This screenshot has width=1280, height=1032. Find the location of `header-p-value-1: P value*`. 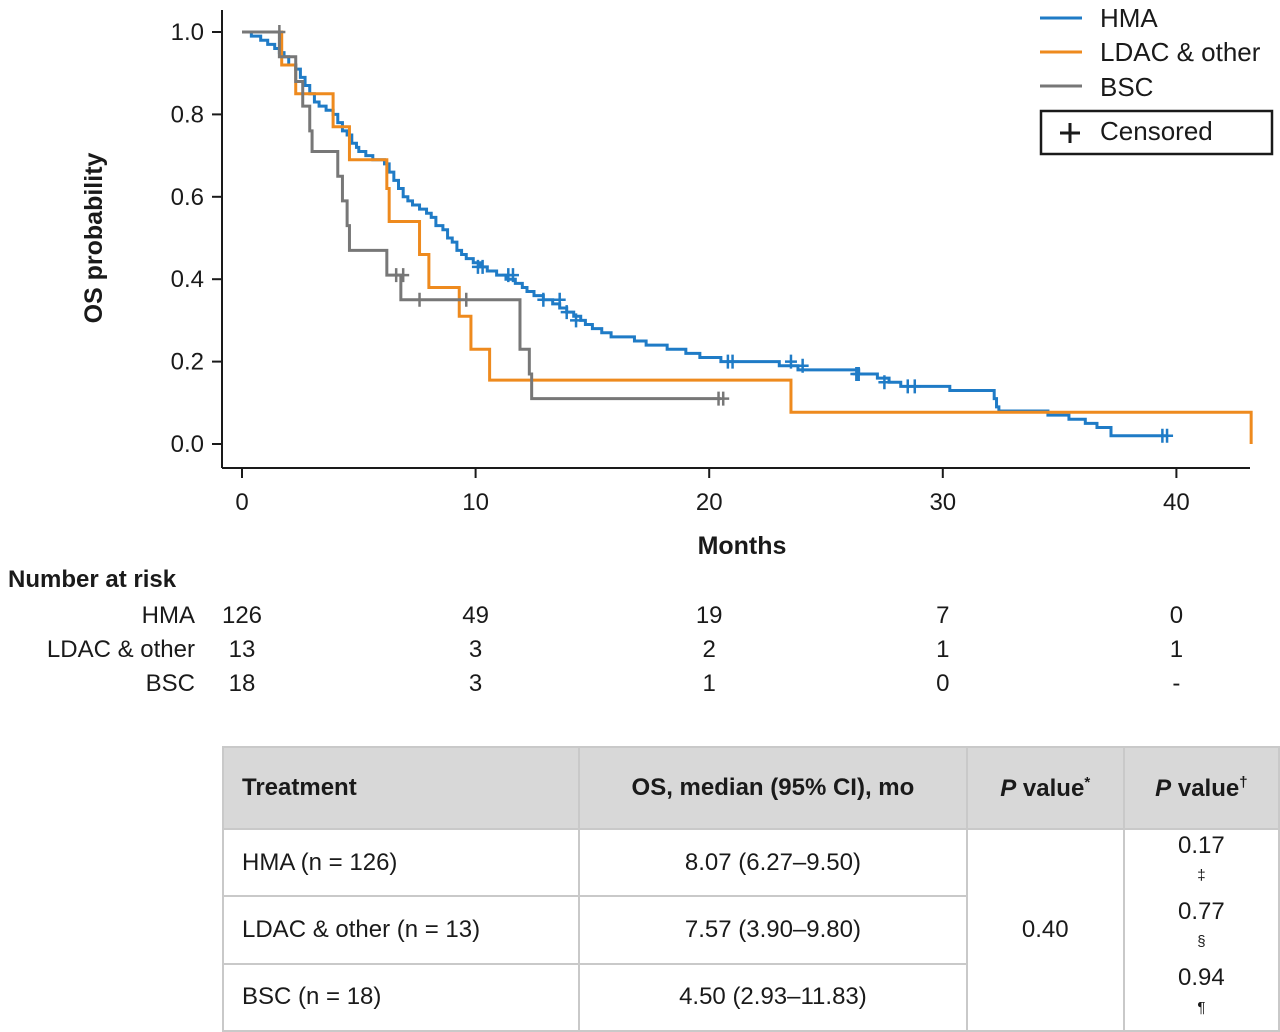

header-p-value-1: P value* is located at coordinates (1045, 788).